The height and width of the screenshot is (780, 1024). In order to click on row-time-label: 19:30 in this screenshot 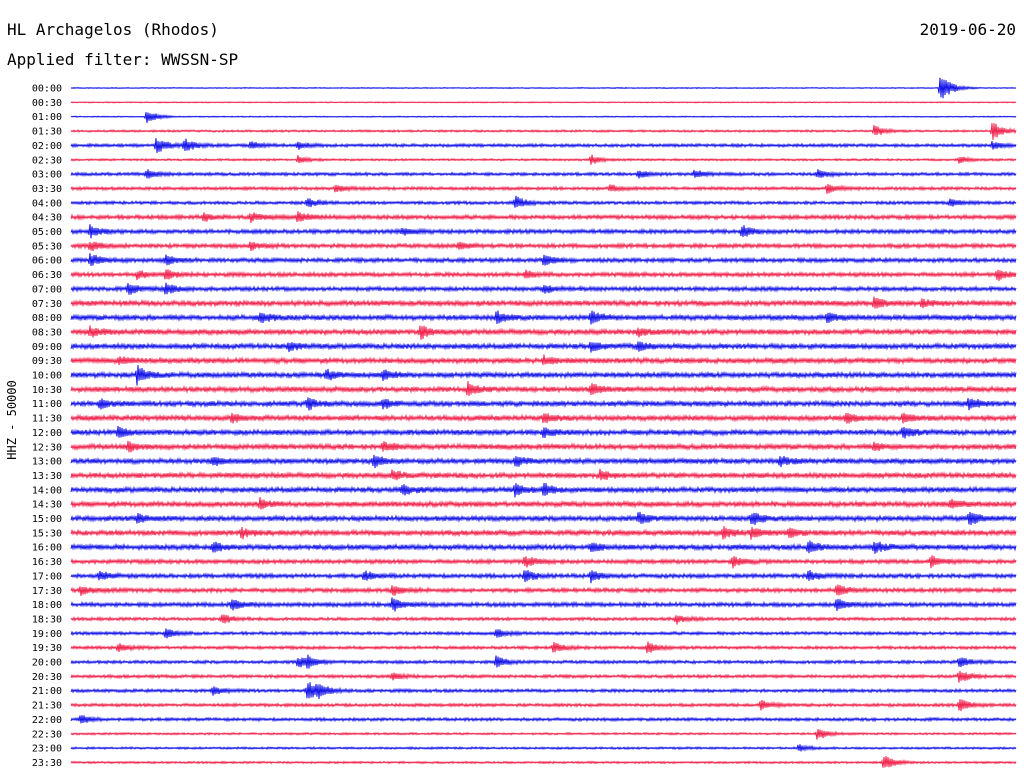, I will do `click(47, 648)`.